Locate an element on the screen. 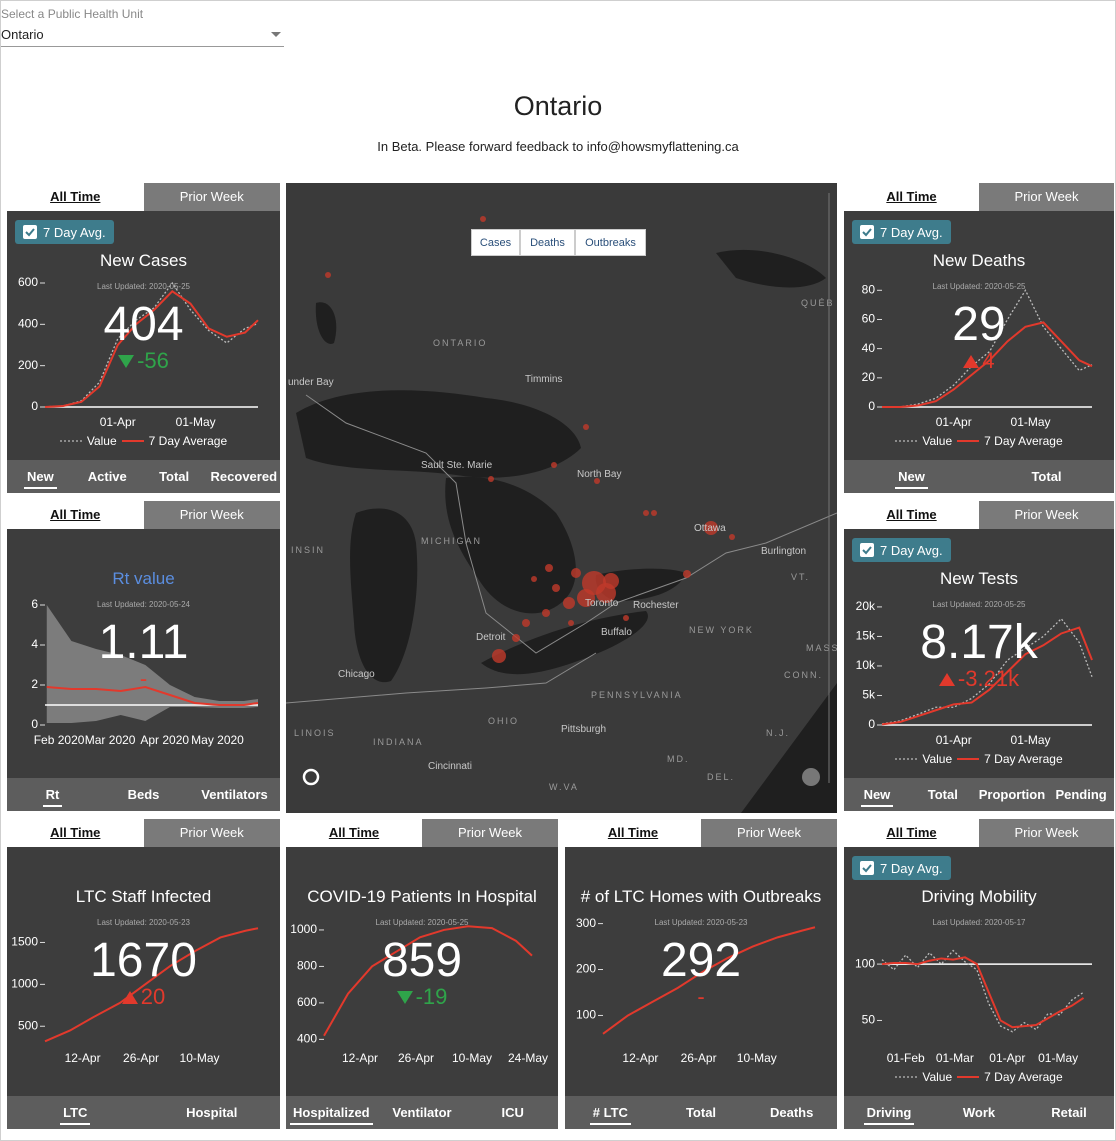  checkmark is located at coordinates (30, 232).